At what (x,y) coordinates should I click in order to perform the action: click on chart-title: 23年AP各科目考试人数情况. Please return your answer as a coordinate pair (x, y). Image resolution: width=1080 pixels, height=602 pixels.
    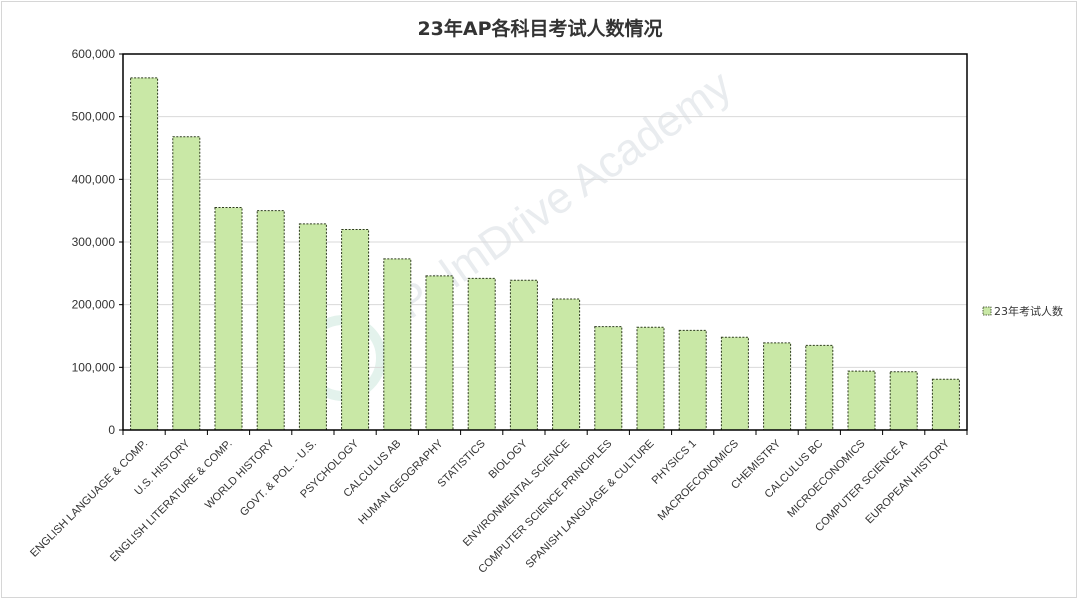
    Looking at the image, I should click on (539, 28).